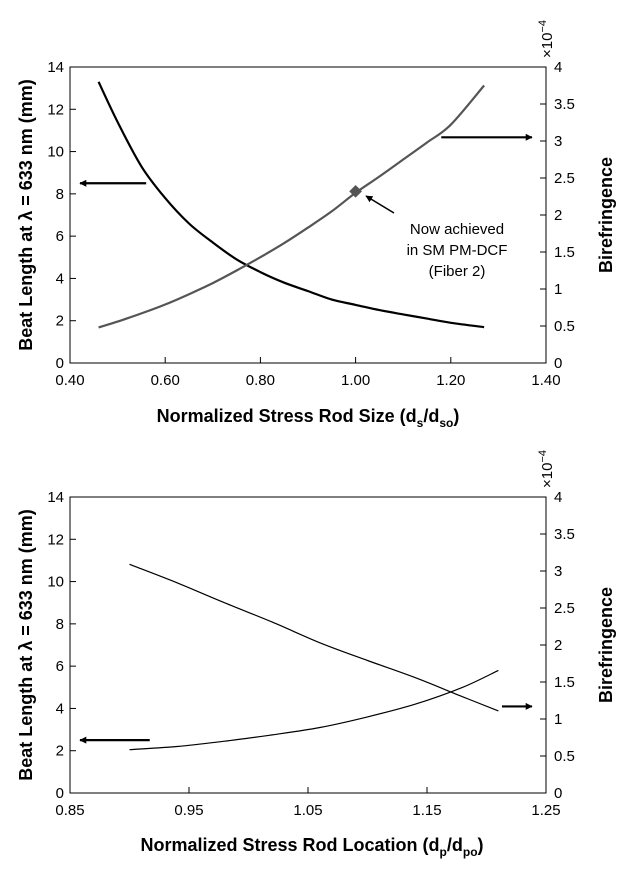 The width and height of the screenshot is (631, 874). Describe the element at coordinates (69, 810) in the screenshot. I see `x-tick-label: 0.85` at that location.